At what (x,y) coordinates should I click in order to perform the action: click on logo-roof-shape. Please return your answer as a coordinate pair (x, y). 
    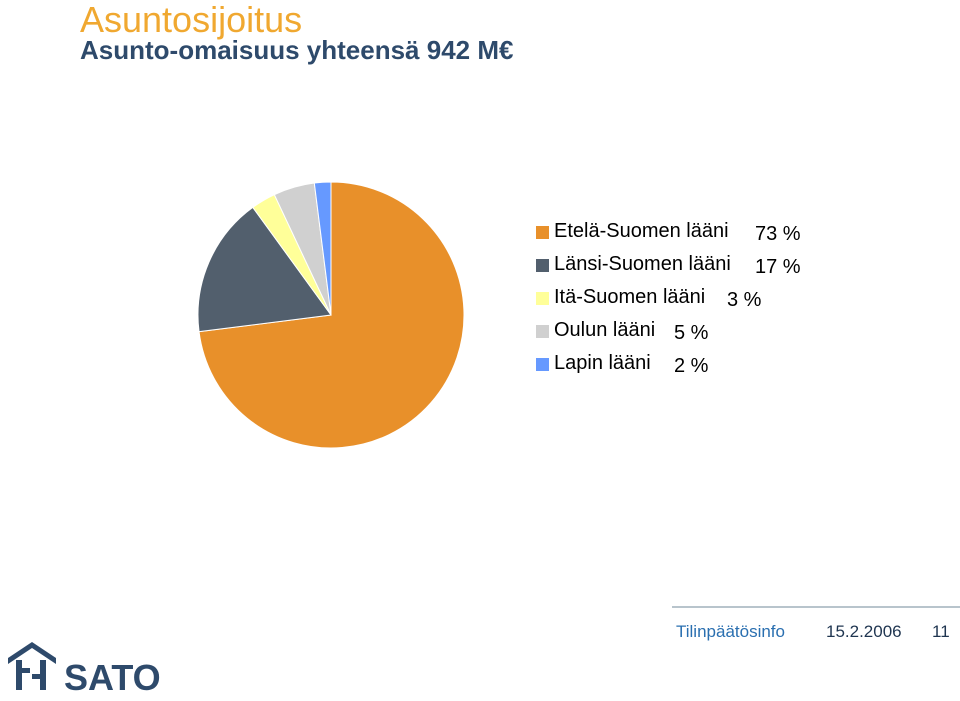
    Looking at the image, I should click on (32, 653).